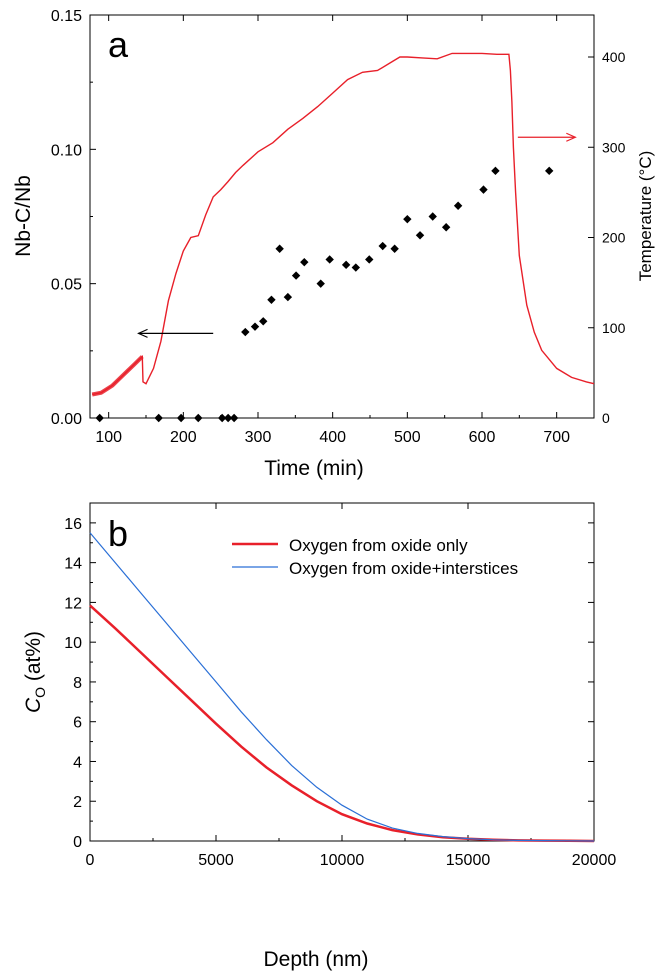  What do you see at coordinates (571, 137) in the screenshot?
I see `right-axis-arrowhead` at bounding box center [571, 137].